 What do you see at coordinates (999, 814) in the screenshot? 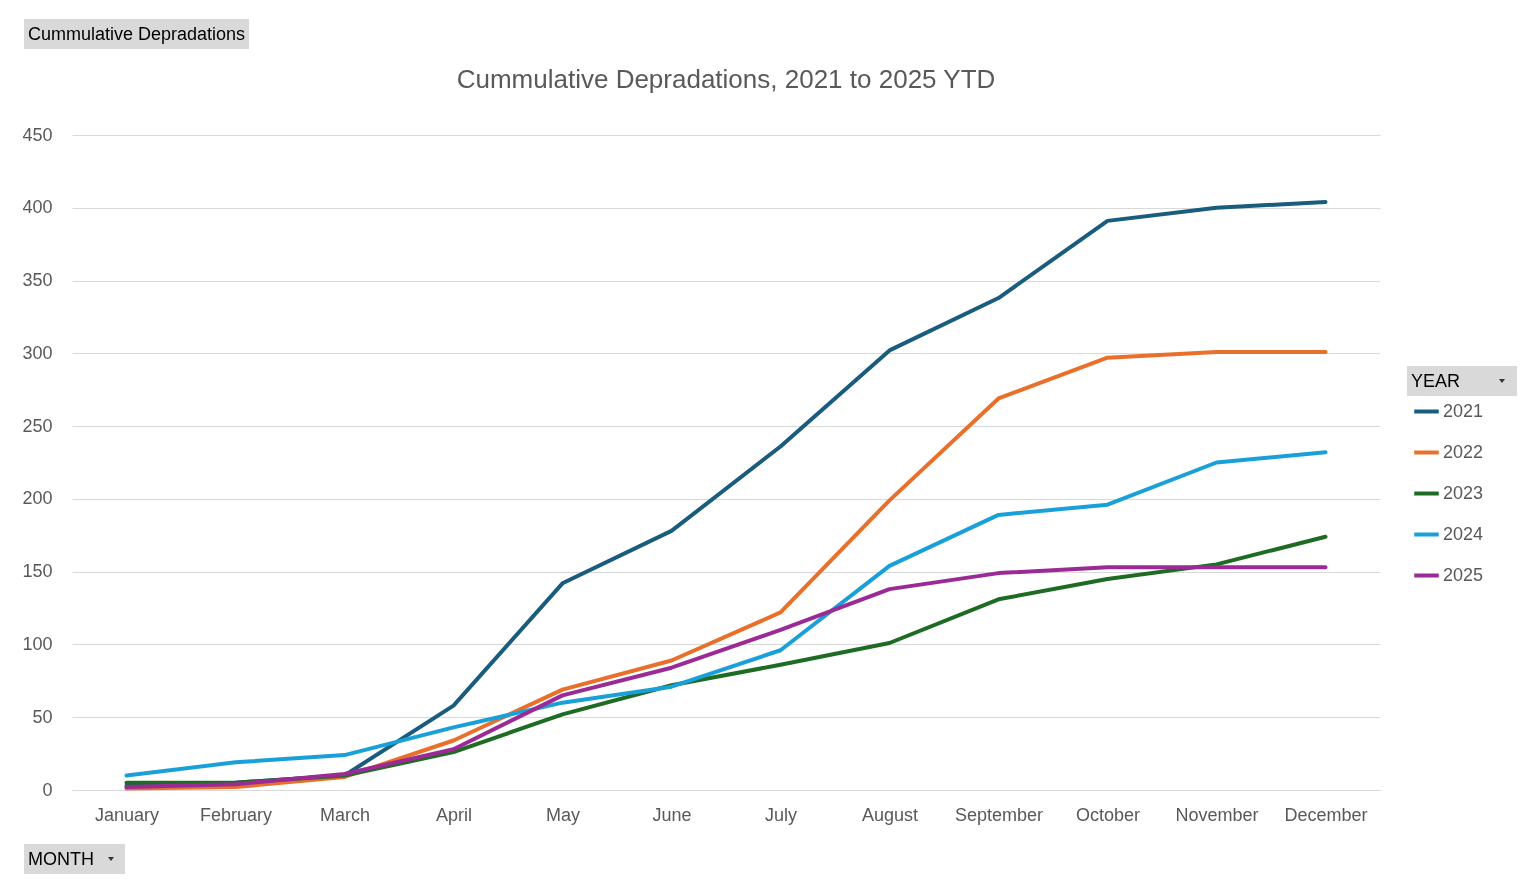
I see `x-tick-label: September` at bounding box center [999, 814].